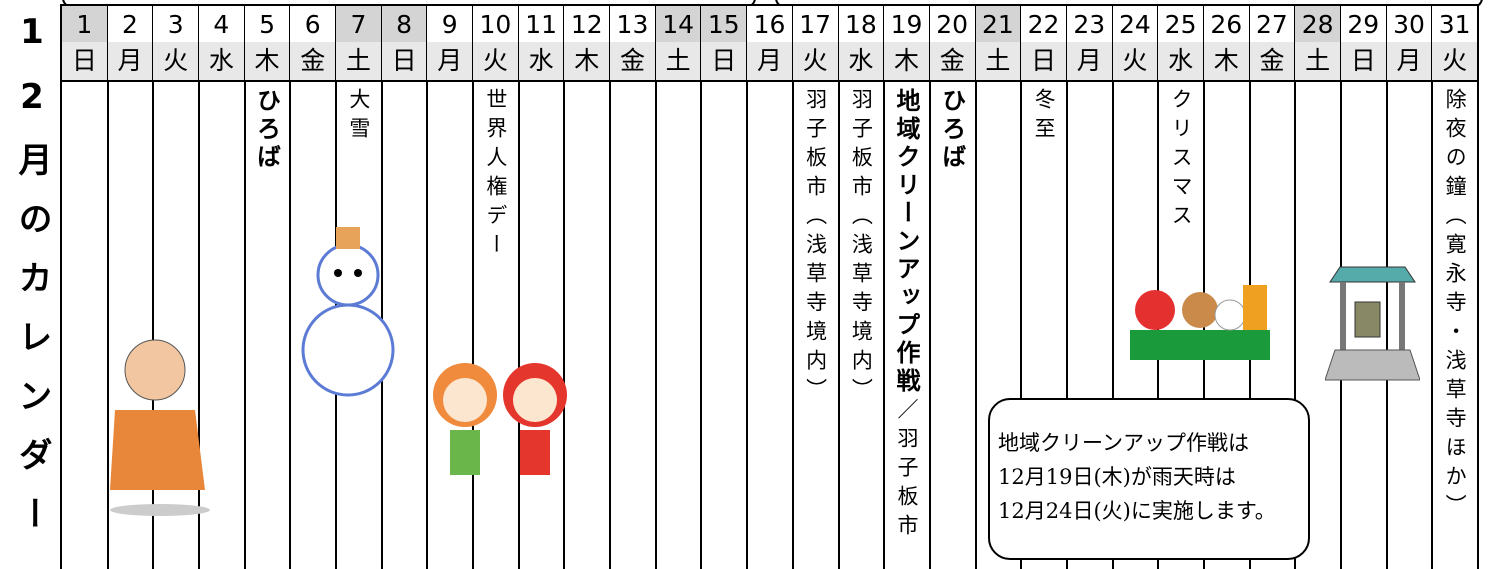  I want to click on date-cell: 7, so click(359, 24).